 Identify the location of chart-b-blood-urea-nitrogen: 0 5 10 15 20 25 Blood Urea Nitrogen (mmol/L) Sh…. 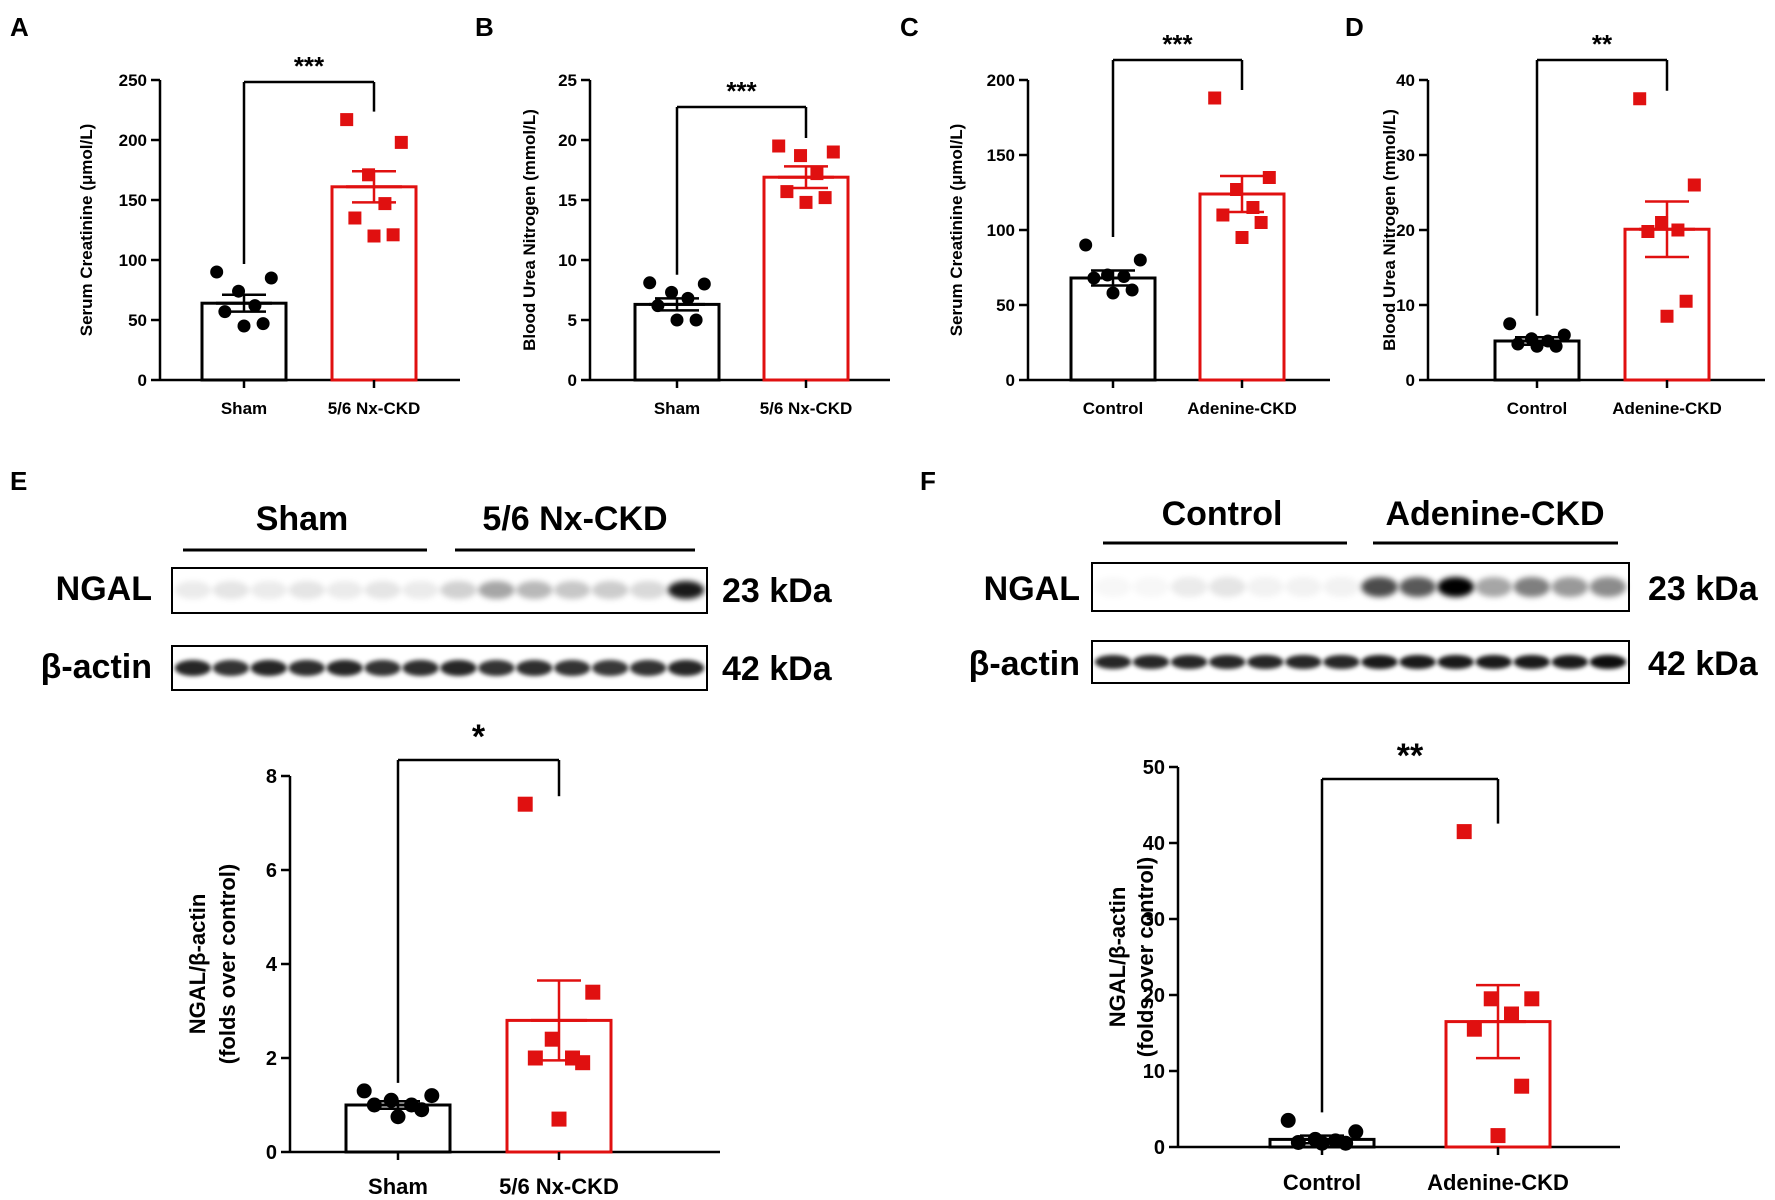
(705, 244).